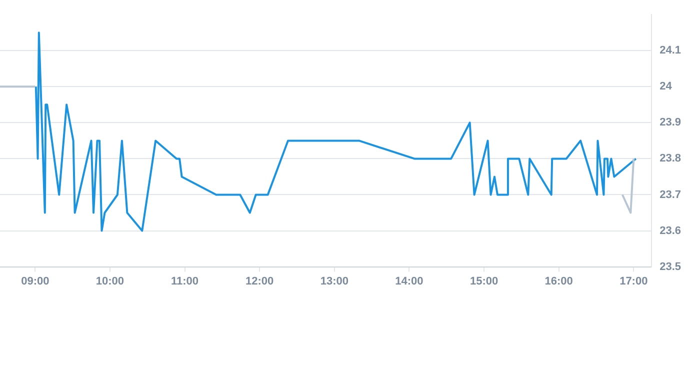  What do you see at coordinates (666, 86) in the screenshot?
I see `y-tick-label: 24` at bounding box center [666, 86].